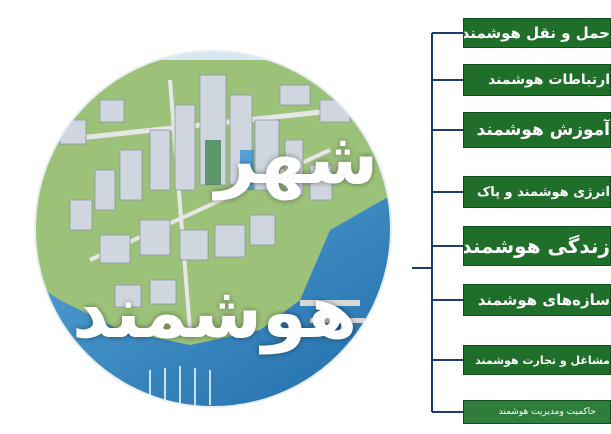 This screenshot has width=611, height=434. I want to click on branch-smart-transport: حمل و نقل هوشمند, so click(537, 33).